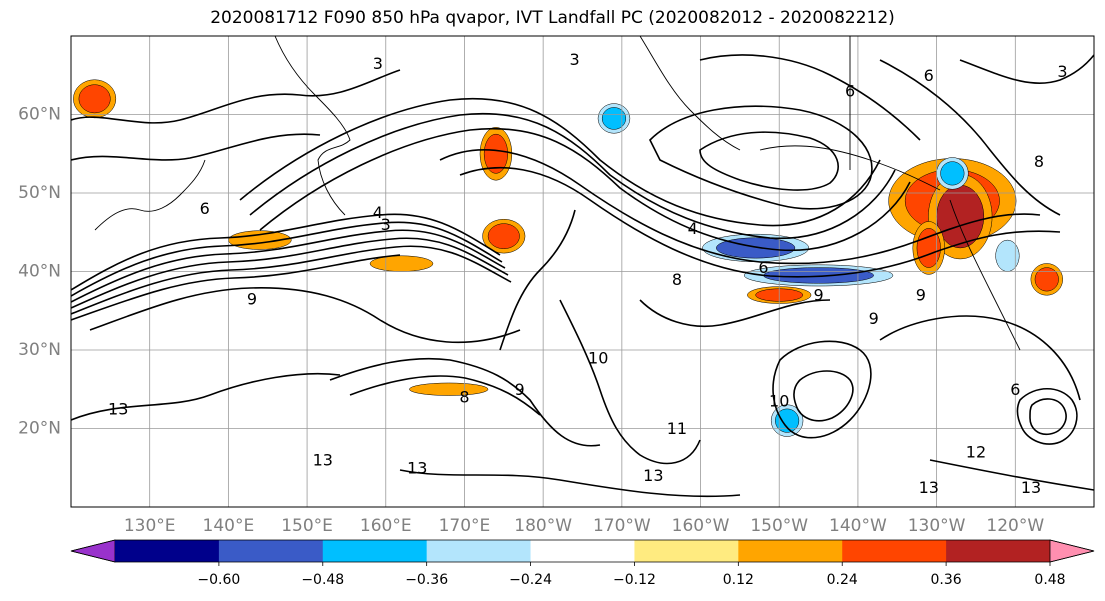 This screenshot has height=601, width=1105. Describe the element at coordinates (738, 580) in the screenshot. I see `colorbar-tick-label: 0.12` at that location.